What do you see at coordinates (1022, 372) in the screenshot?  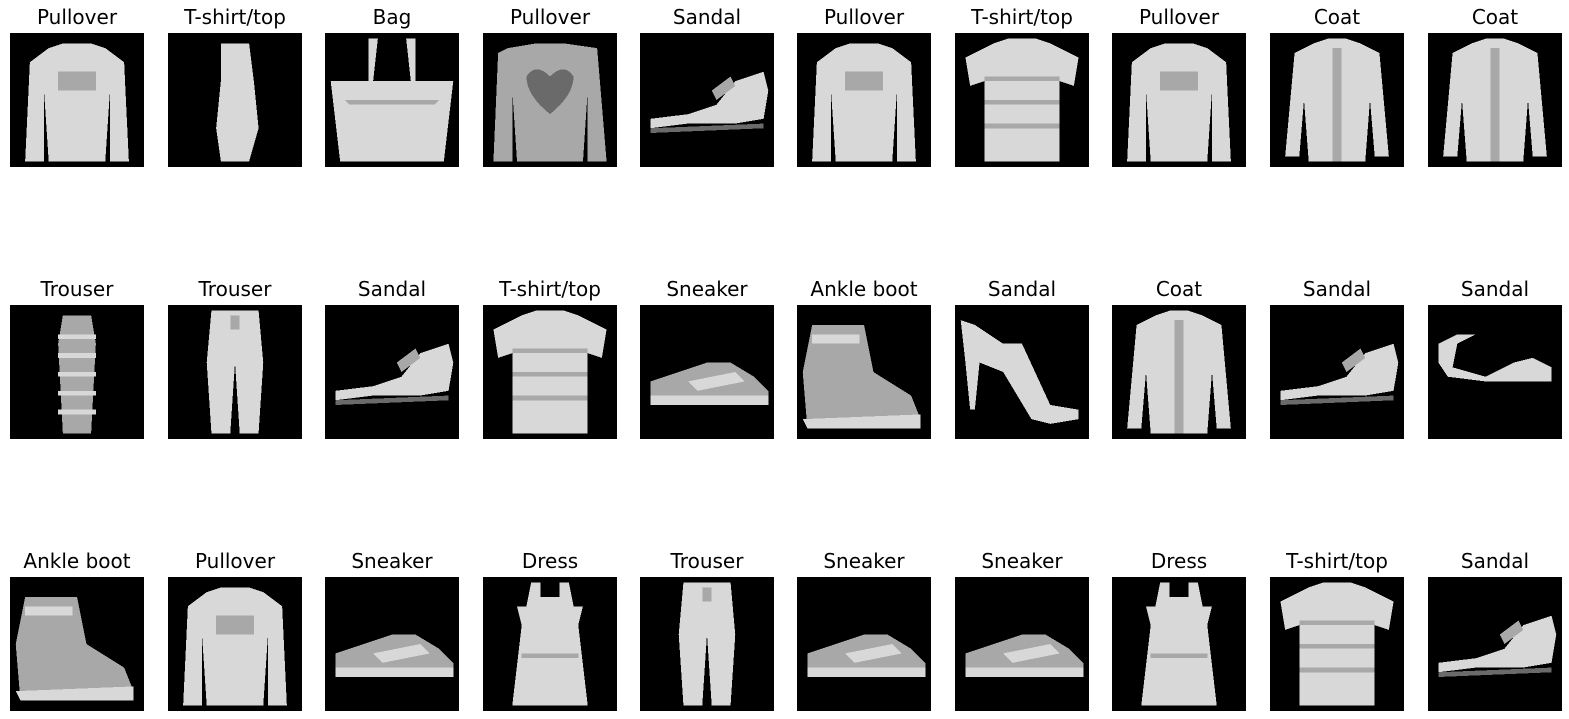 I see `high-heel-sandal-image` at bounding box center [1022, 372].